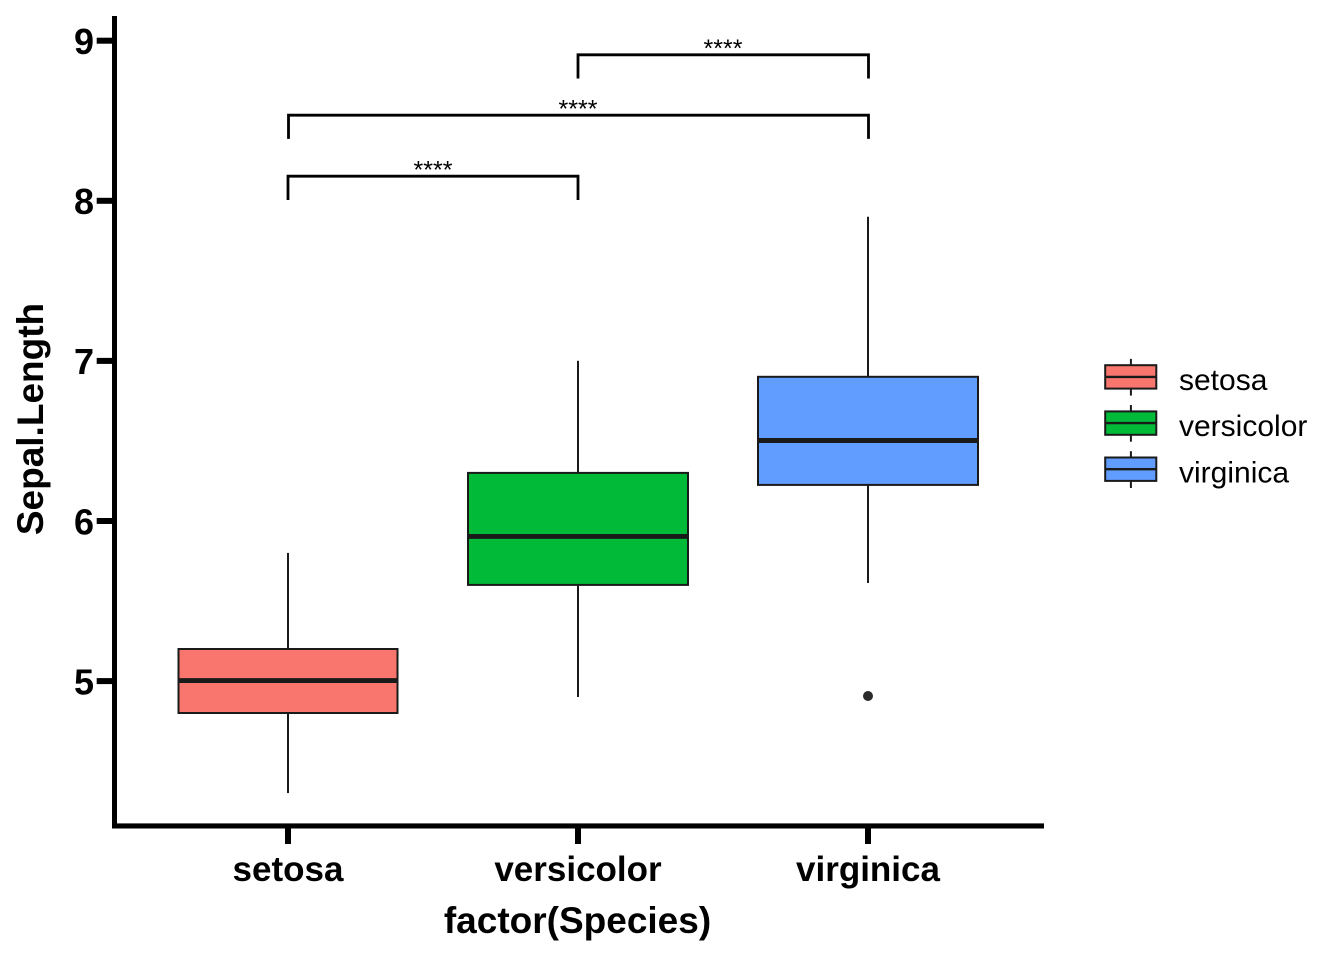  What do you see at coordinates (84, 41) in the screenshot?
I see `svg-text: 9` at bounding box center [84, 41].